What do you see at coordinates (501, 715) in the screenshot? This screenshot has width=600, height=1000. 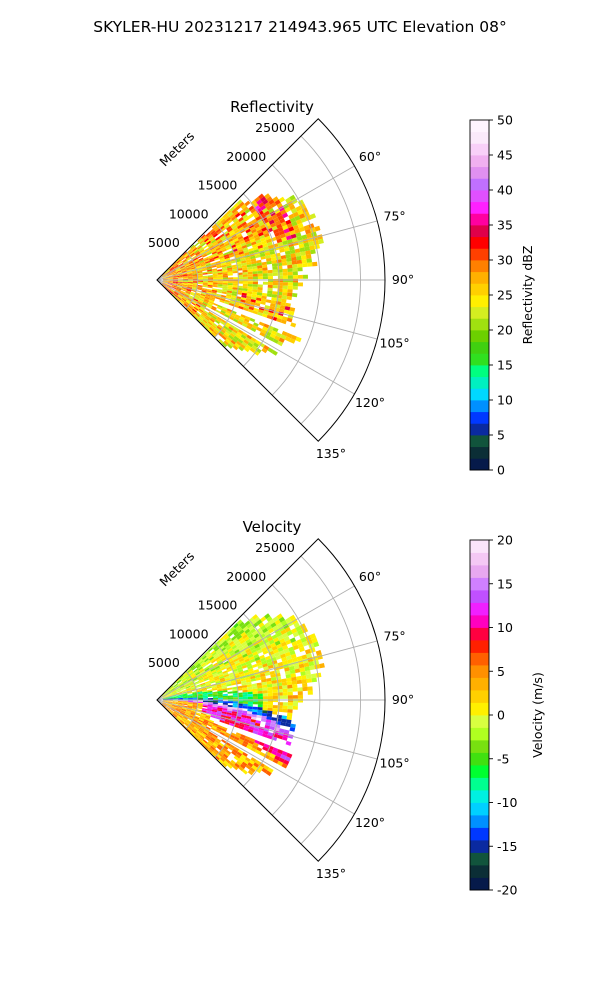 I see `colorbar-tick-label: 0` at bounding box center [501, 715].